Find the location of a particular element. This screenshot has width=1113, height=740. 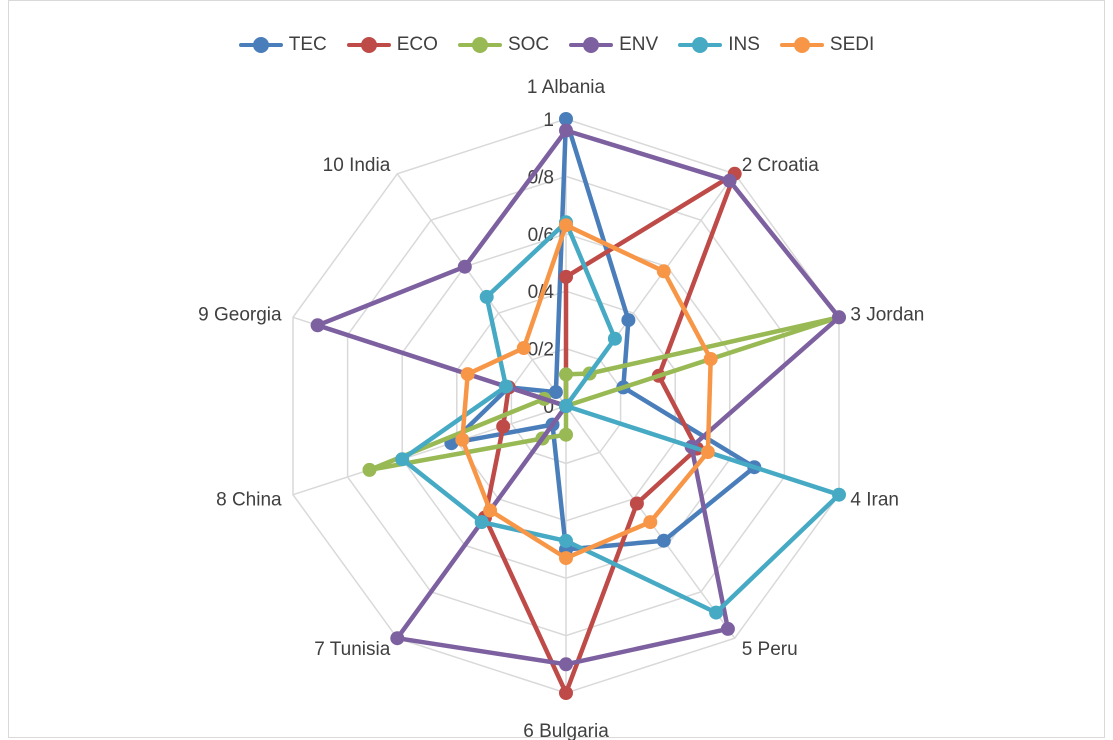

legend: TEC ECO SOC ENV INS SEDI is located at coordinates (556, 45).